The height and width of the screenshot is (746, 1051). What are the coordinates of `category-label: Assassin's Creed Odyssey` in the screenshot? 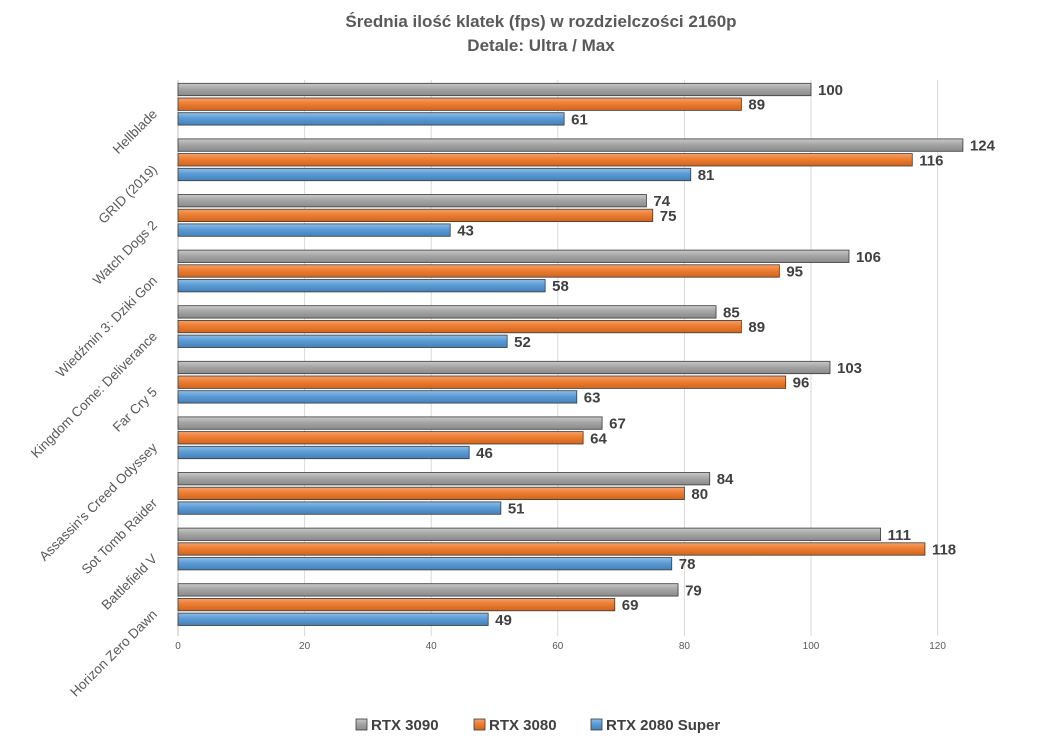 It's located at (98, 502).